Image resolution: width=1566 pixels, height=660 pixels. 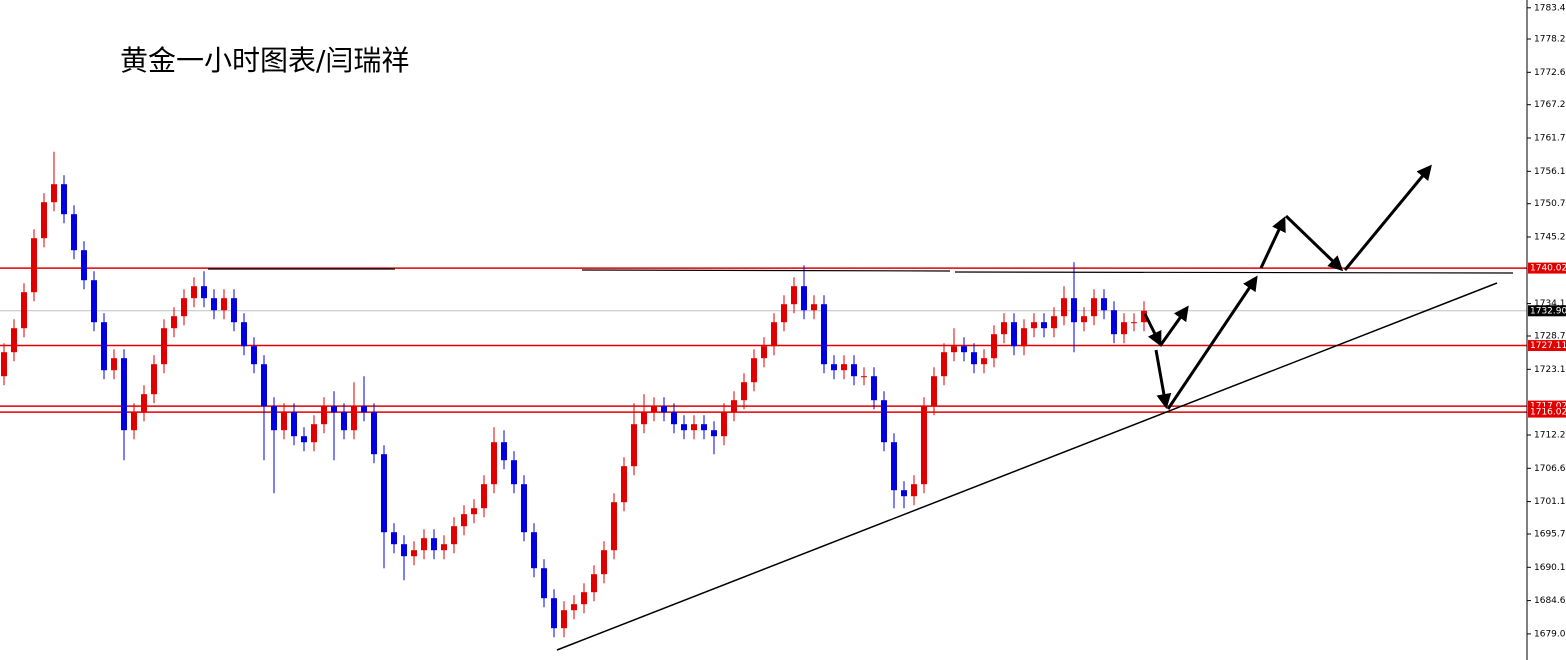 I want to click on y-tick-label: 1745.20, so click(x=1550, y=238).